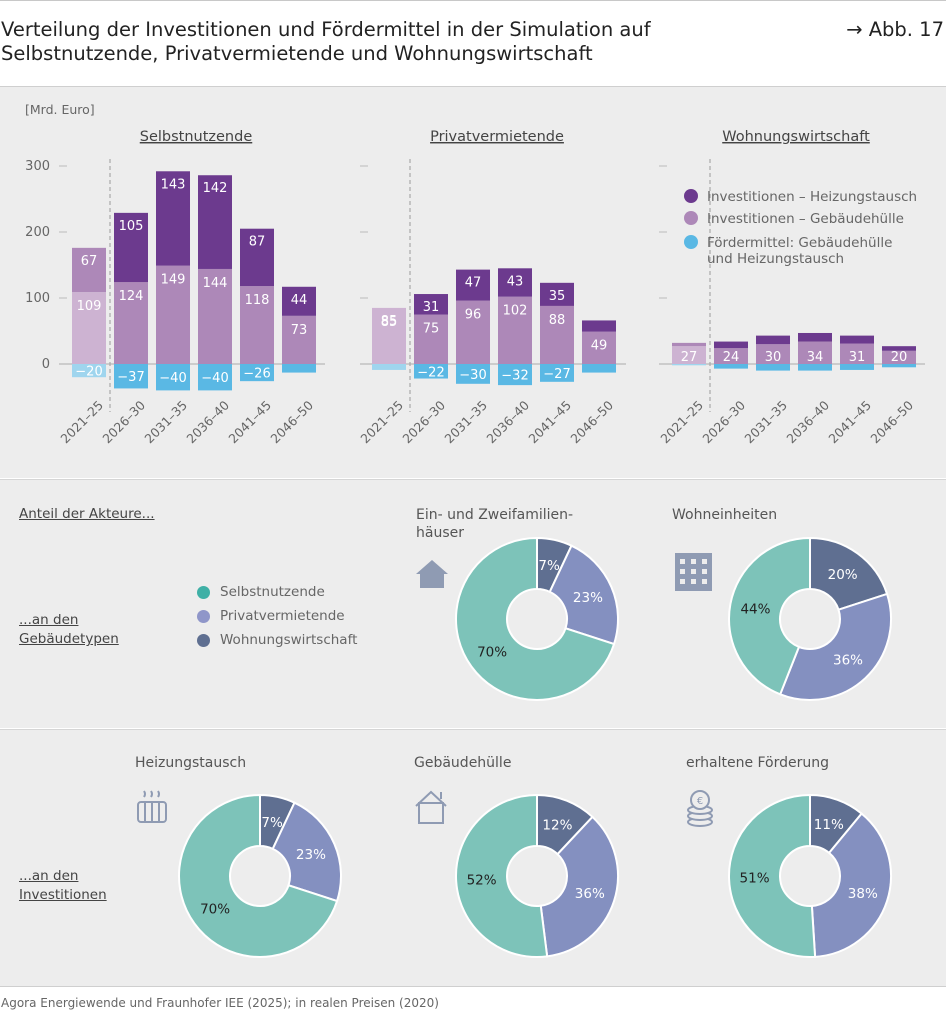 The height and width of the screenshot is (1024, 946). Describe the element at coordinates (89, 306) in the screenshot. I see `data-label-gebaeudehuelle: 109` at that location.